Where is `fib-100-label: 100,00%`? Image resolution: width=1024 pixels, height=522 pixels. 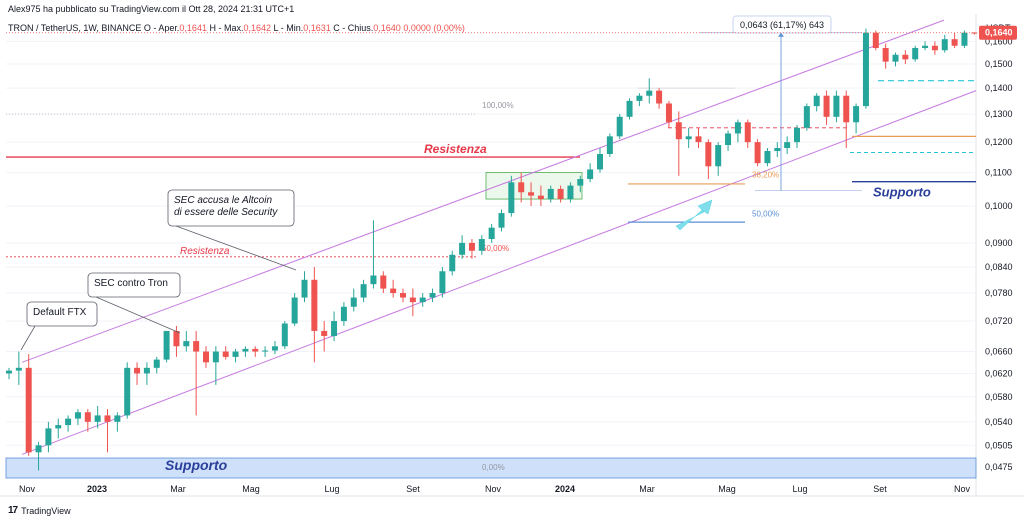 fib-100-label: 100,00% is located at coordinates (498, 105).